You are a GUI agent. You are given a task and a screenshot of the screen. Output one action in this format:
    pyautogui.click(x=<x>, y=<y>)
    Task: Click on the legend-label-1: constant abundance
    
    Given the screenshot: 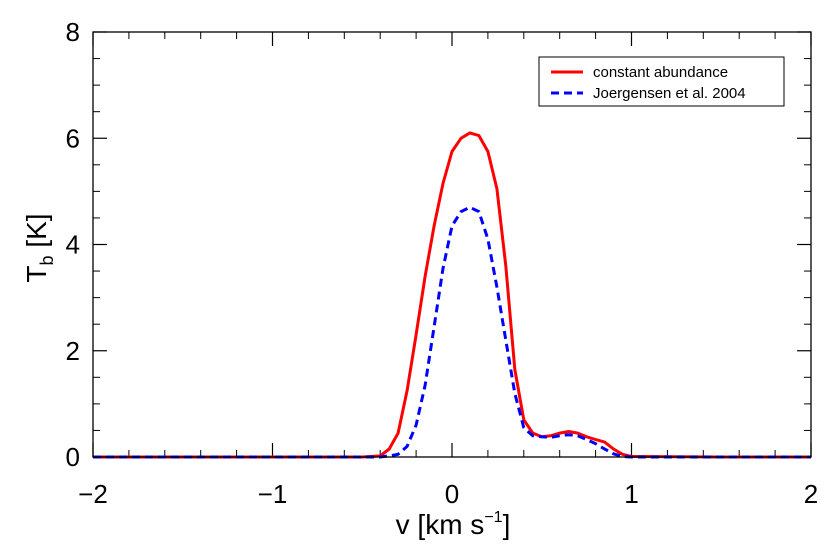 What is the action you would take?
    pyautogui.click(x=660, y=72)
    